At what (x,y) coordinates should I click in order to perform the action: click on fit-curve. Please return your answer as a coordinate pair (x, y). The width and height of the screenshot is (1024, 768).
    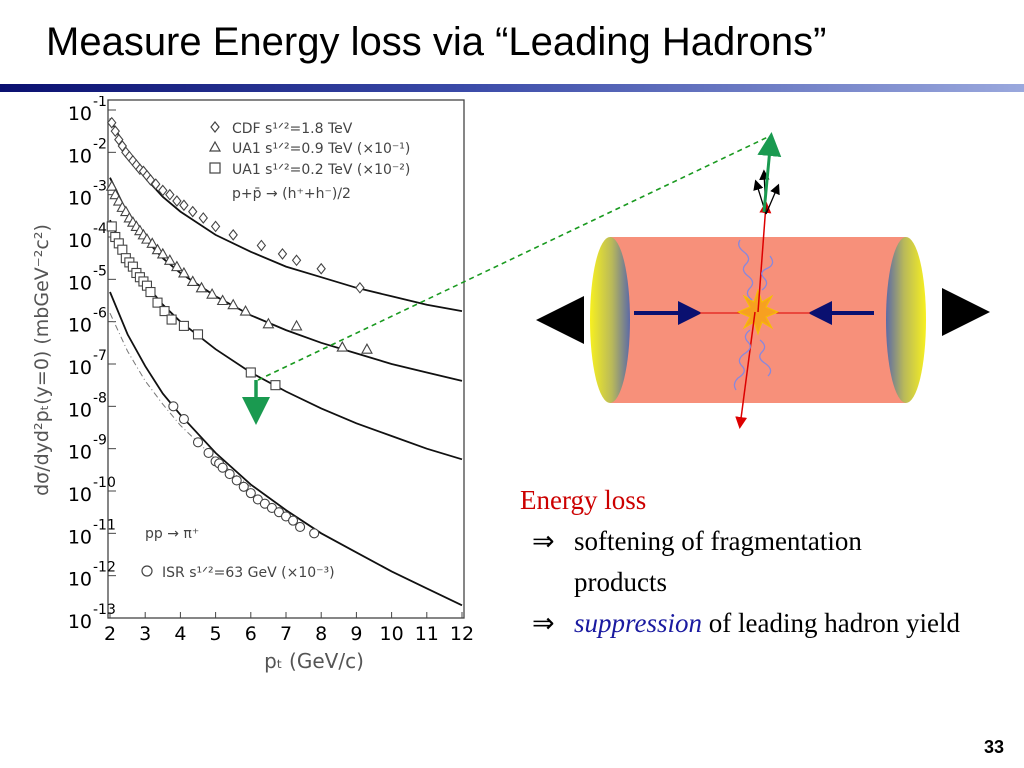
    Looking at the image, I should click on (286, 449).